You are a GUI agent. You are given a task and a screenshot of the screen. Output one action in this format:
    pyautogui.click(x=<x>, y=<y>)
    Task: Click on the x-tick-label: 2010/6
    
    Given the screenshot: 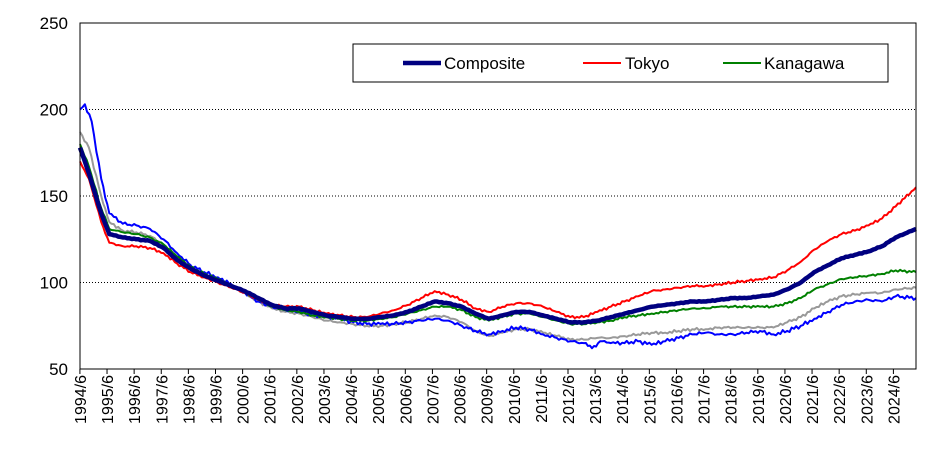 What is the action you would take?
    pyautogui.click(x=515, y=399)
    